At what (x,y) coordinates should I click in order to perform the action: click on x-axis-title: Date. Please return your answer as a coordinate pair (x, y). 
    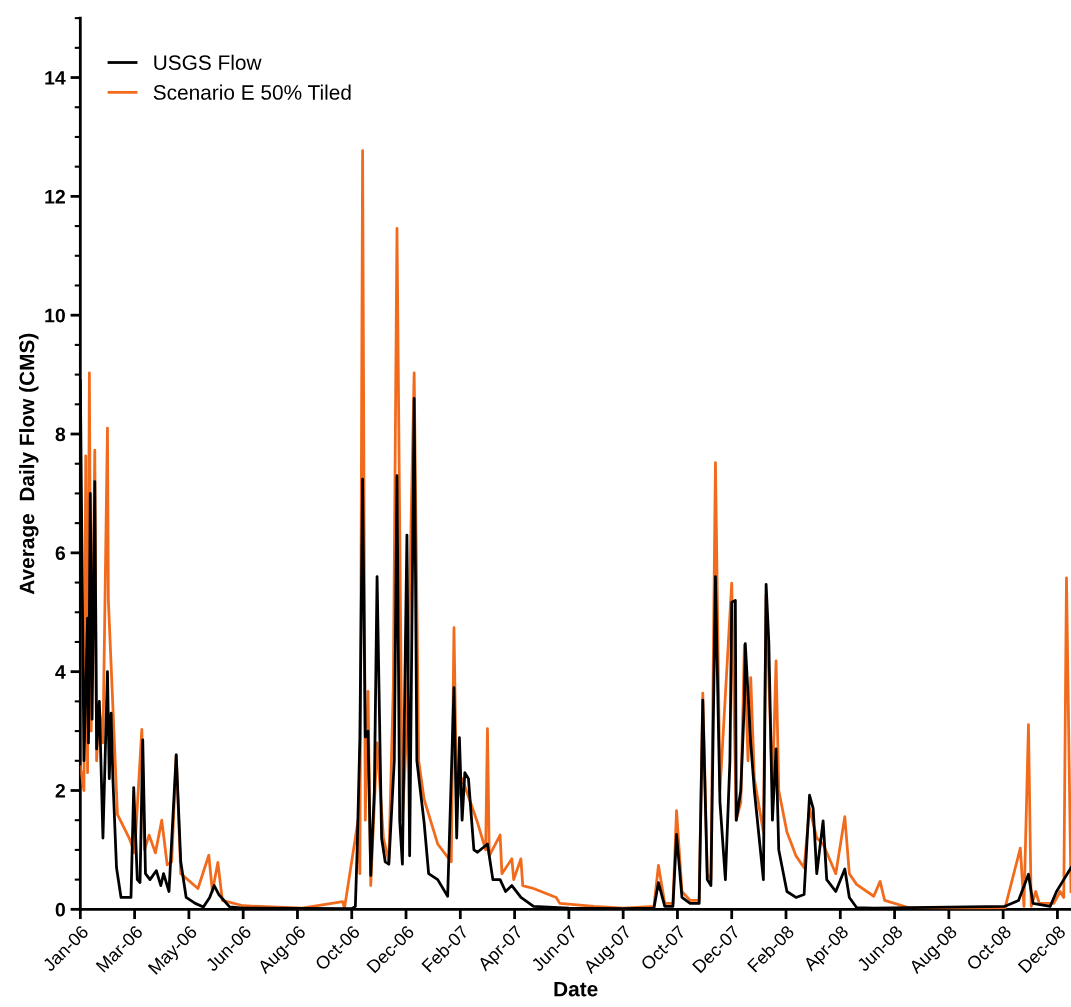
    Looking at the image, I should click on (576, 989).